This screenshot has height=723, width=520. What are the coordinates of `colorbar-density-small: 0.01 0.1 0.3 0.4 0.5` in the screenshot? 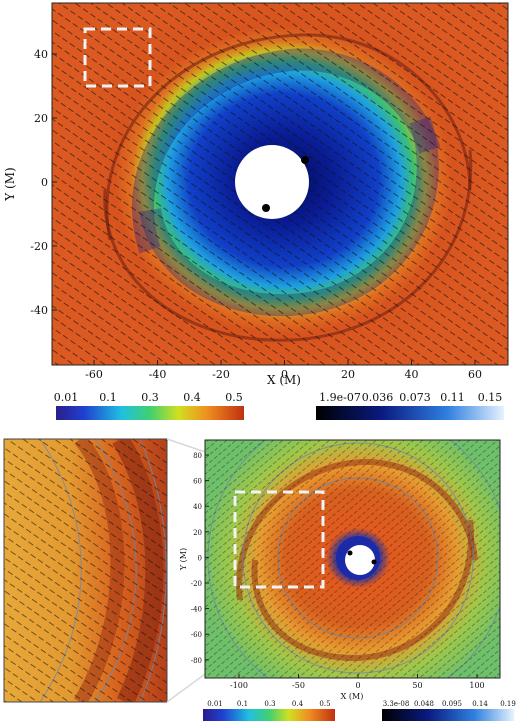 It's located at (269, 710).